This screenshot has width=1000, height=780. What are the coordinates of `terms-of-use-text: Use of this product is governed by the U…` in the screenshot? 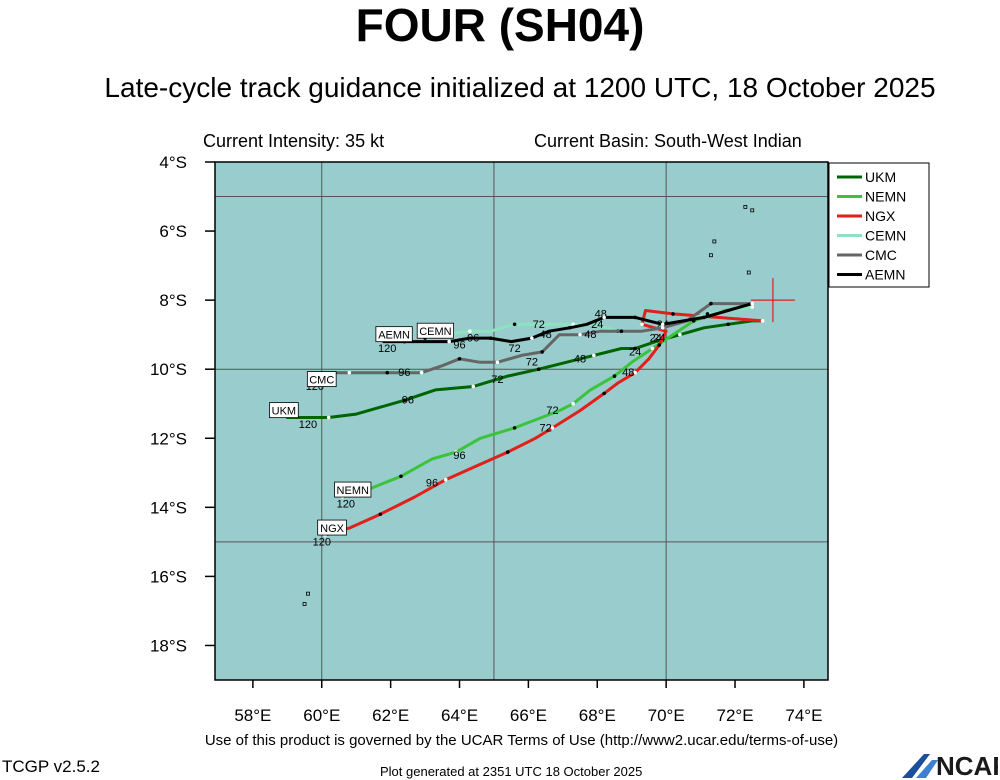 It's located at (521, 740).